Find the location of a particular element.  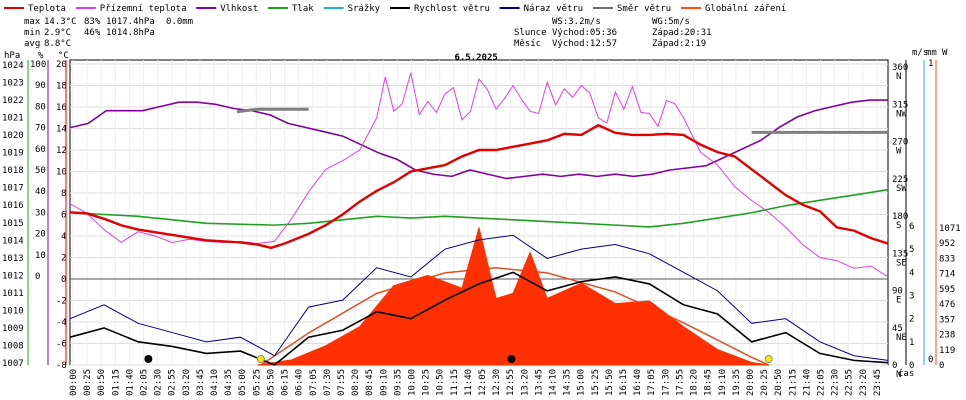

axis-tick-temp: 16 is located at coordinates (61, 108).